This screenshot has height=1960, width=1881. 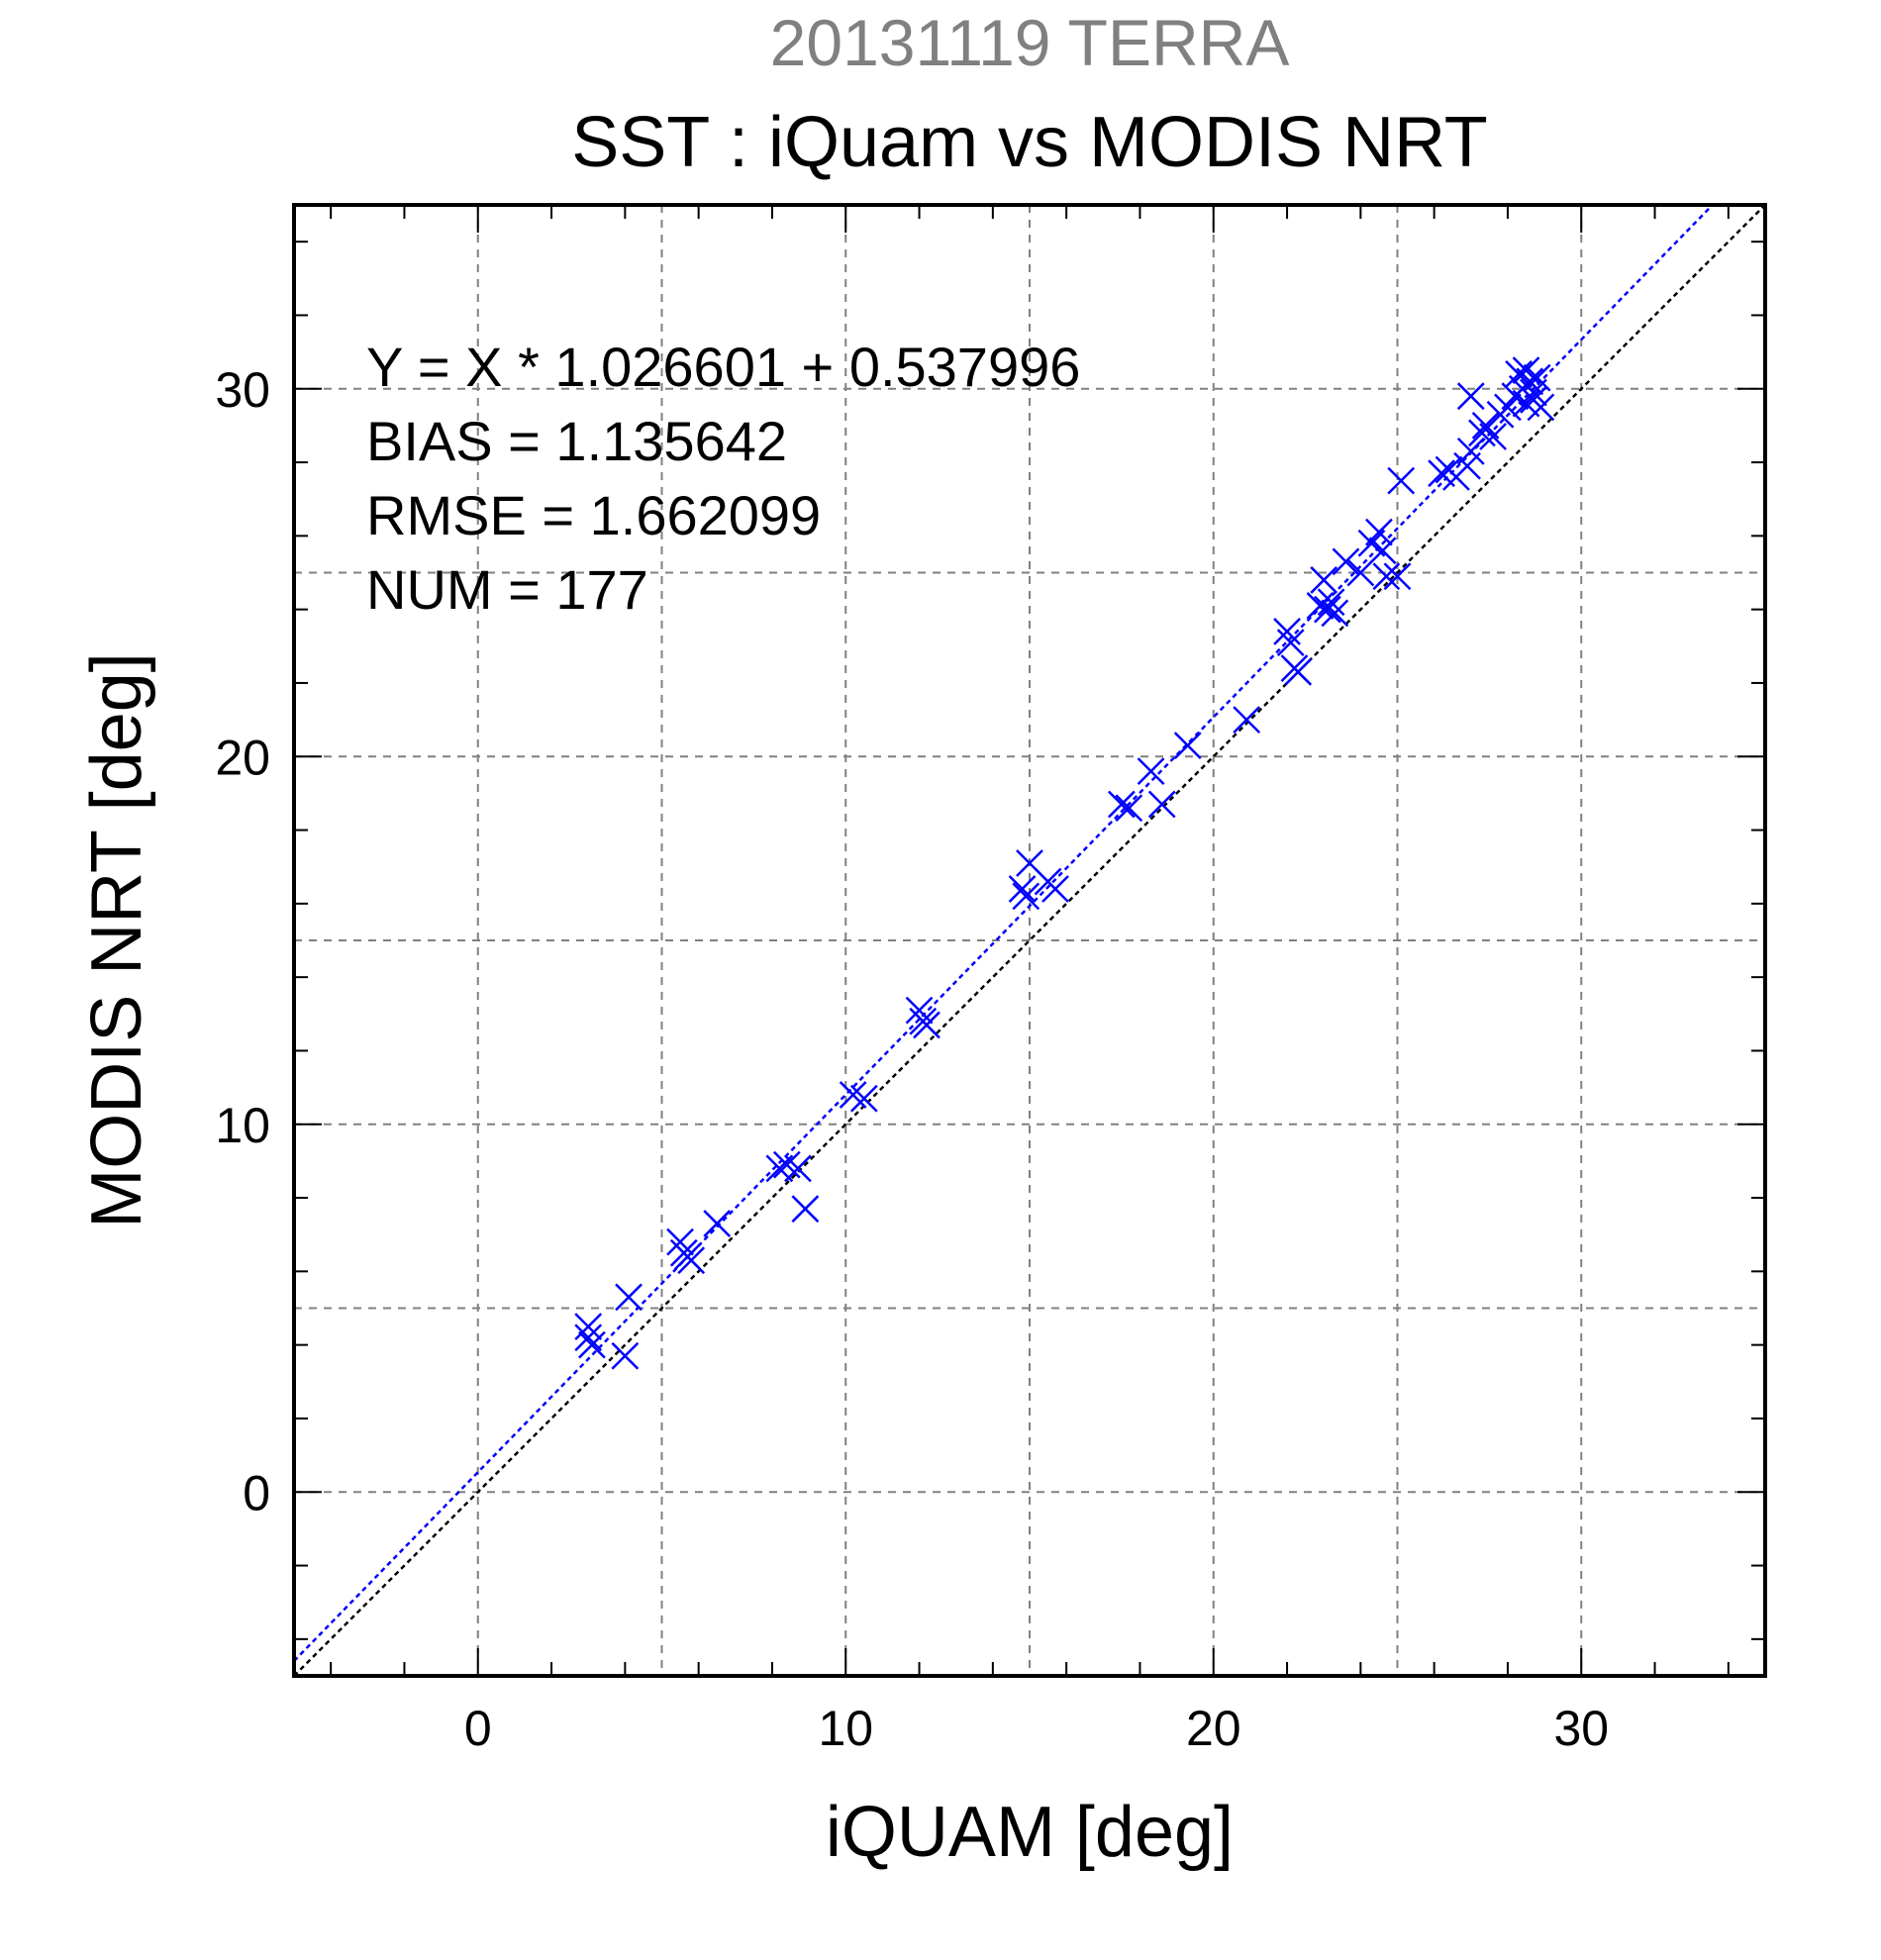 What do you see at coordinates (593, 515) in the screenshot?
I see `stat-rmse: RMSE = 1.662099` at bounding box center [593, 515].